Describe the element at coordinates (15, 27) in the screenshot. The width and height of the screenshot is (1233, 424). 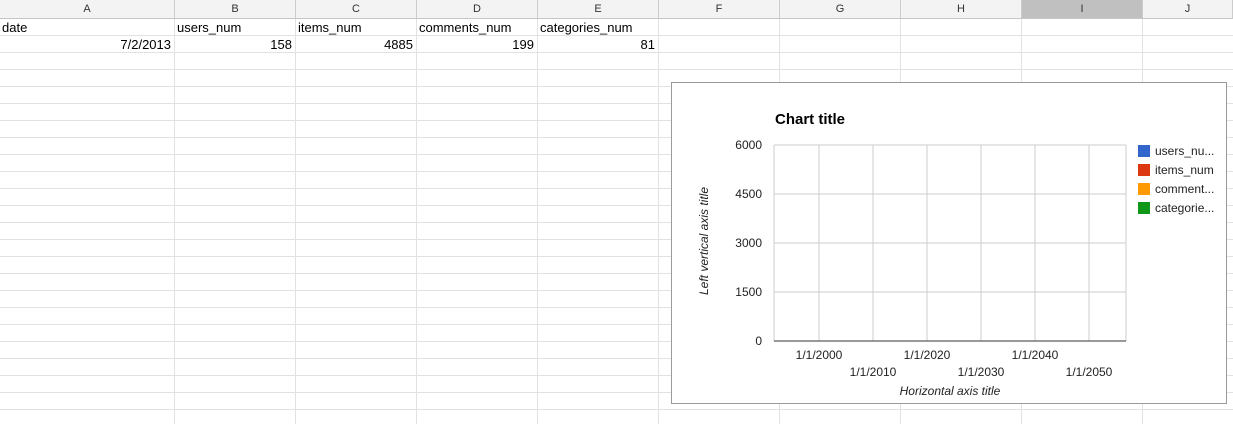
I see `cell-a1: date` at that location.